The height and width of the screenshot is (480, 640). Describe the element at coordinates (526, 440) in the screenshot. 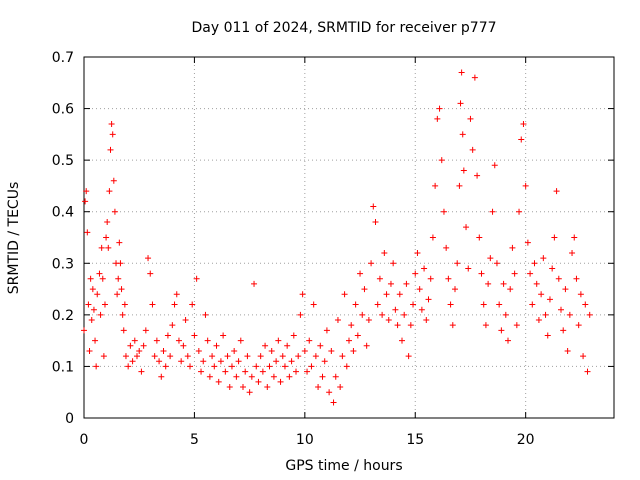

I see `x-tick-label: 20` at that location.